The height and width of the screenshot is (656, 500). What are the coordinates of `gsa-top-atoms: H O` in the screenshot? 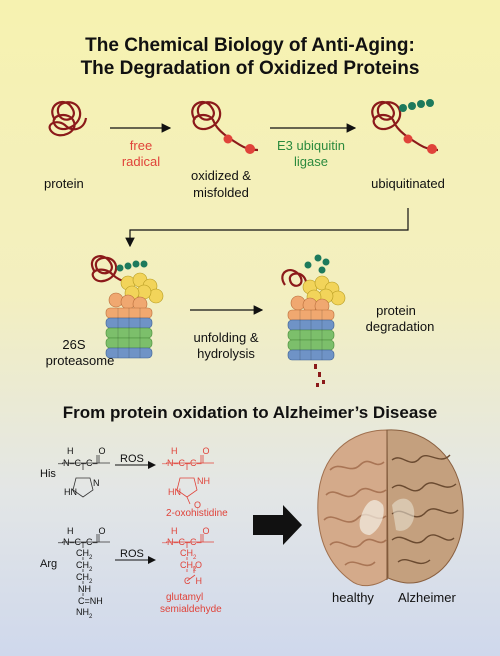 It's located at (188, 531).